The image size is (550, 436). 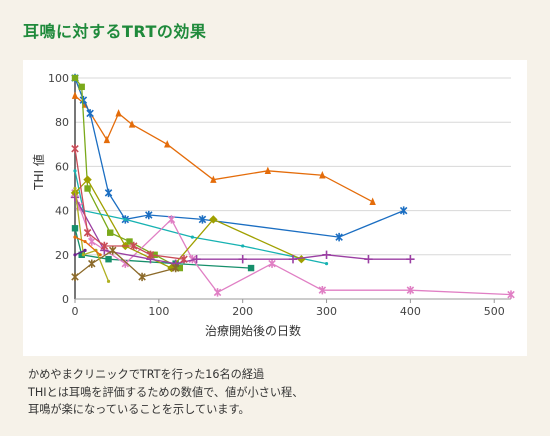 I want to click on series-1-line, so click(x=224, y=149).